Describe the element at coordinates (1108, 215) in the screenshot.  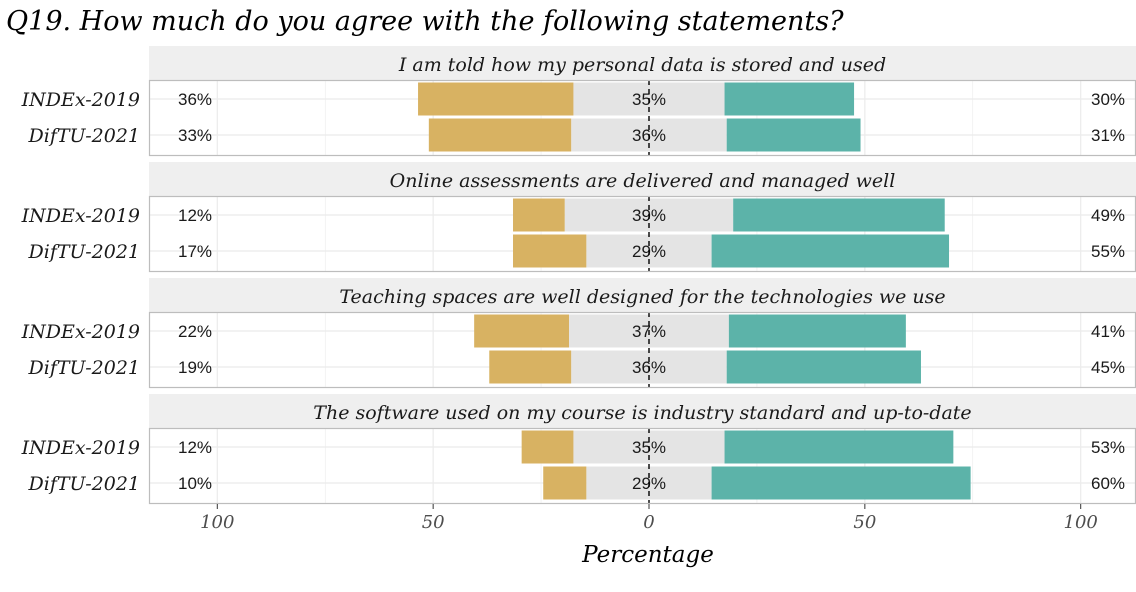
I see `label-agree: 49%` at that location.